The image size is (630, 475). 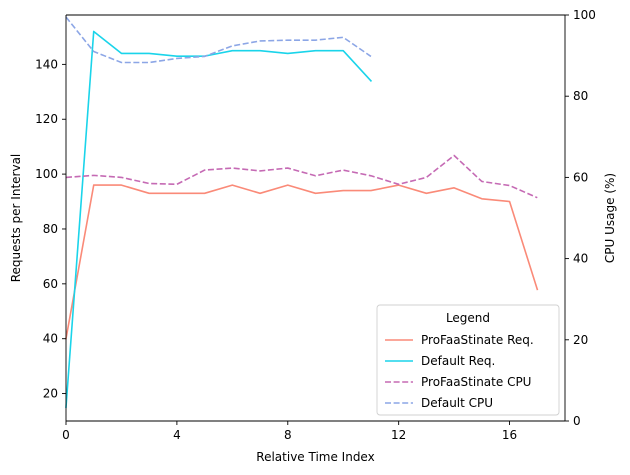 I want to click on y-right-axis-title: CPU Usage (%), so click(x=610, y=218).